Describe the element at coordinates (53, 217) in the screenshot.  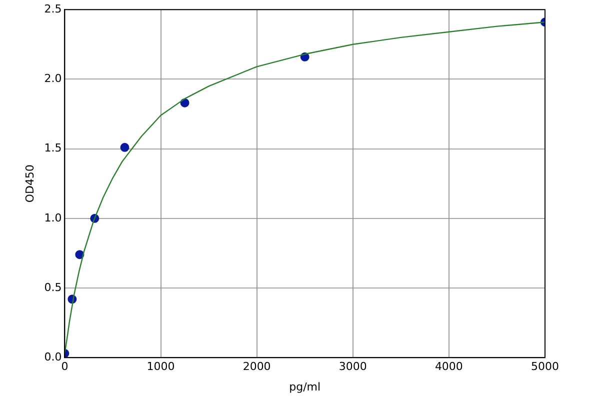
I see `y-tick-label: 1.0` at that location.